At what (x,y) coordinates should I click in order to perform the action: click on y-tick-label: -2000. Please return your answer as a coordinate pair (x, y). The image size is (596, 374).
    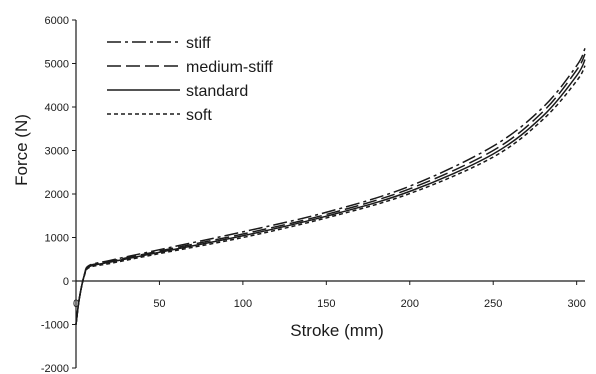
    Looking at the image, I should click on (55, 368).